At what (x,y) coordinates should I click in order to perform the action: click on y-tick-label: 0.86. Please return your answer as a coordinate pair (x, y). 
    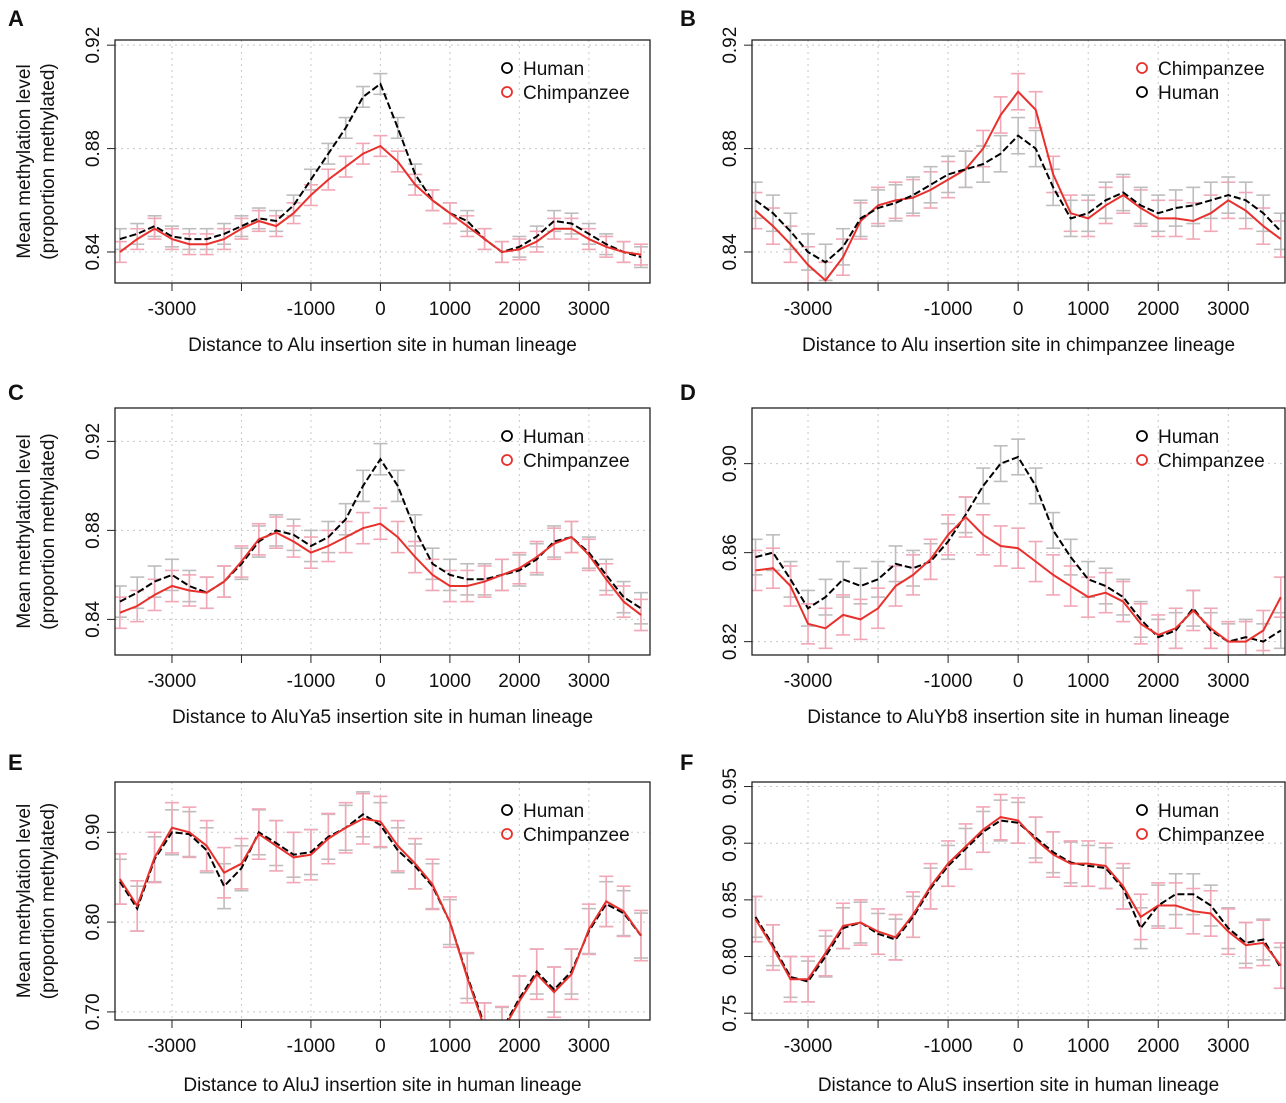
    Looking at the image, I should click on (730, 552).